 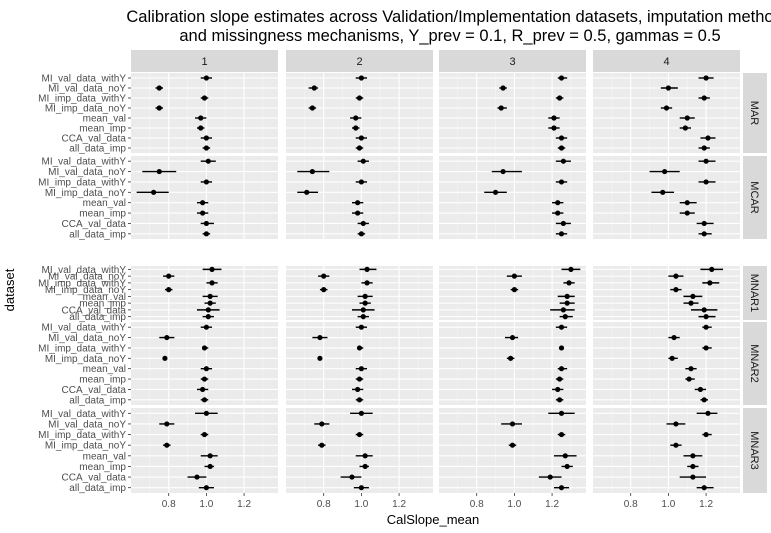 What do you see at coordinates (97, 149) in the screenshot?
I see `y-tick-label: all_data_imp` at bounding box center [97, 149].